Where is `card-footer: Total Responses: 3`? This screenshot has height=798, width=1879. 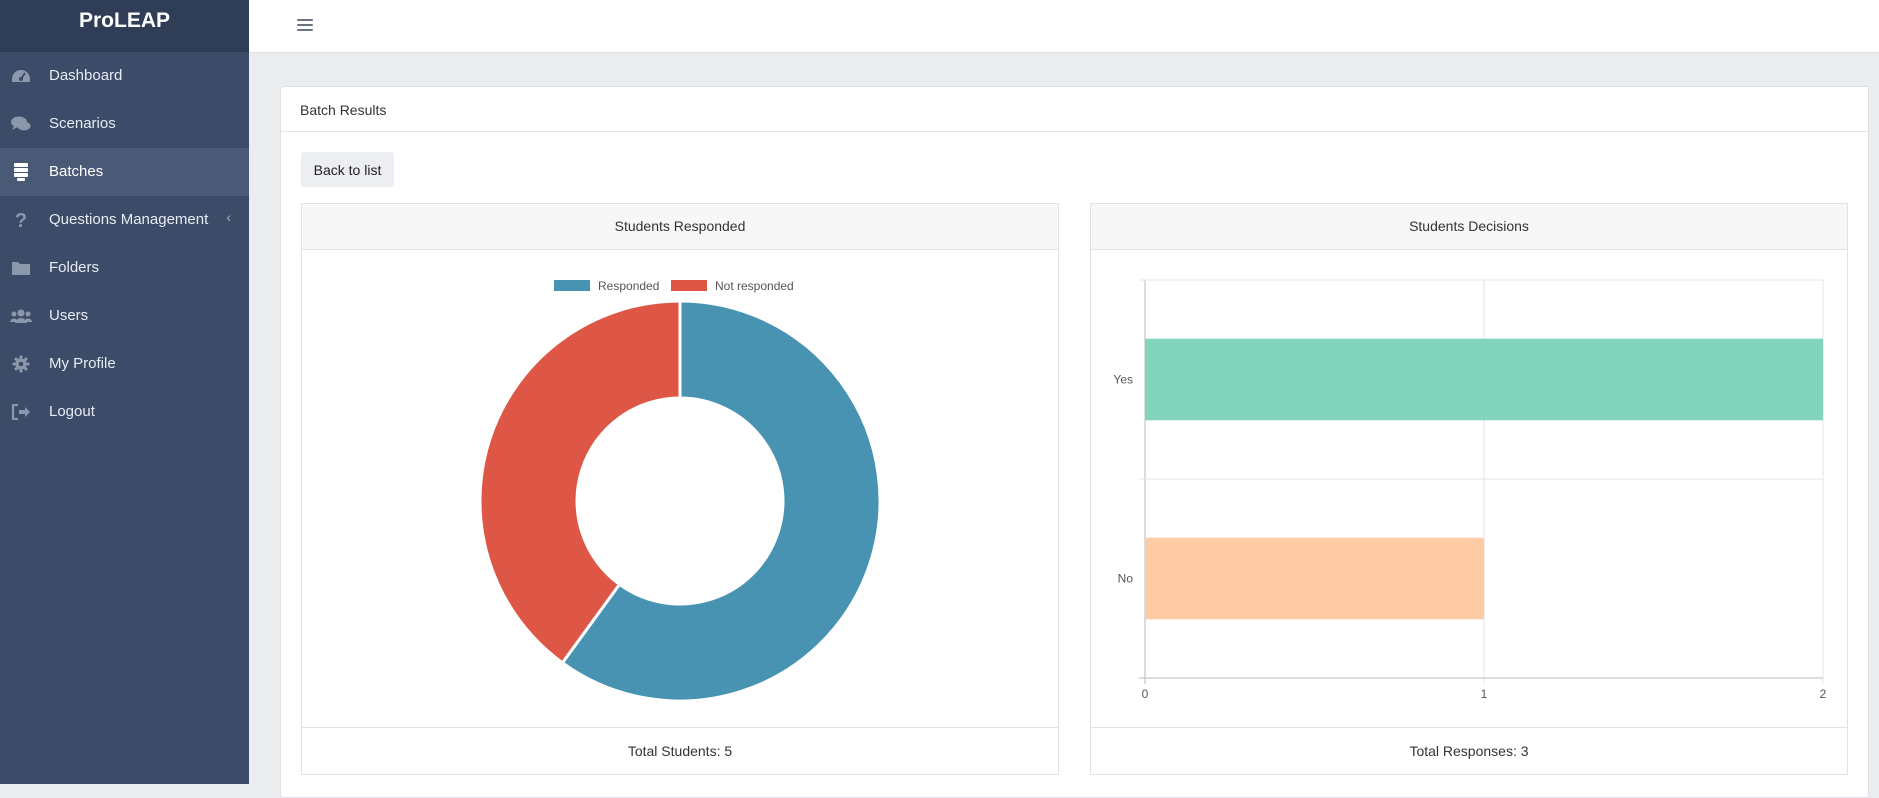 card-footer: Total Responses: 3 is located at coordinates (1469, 750).